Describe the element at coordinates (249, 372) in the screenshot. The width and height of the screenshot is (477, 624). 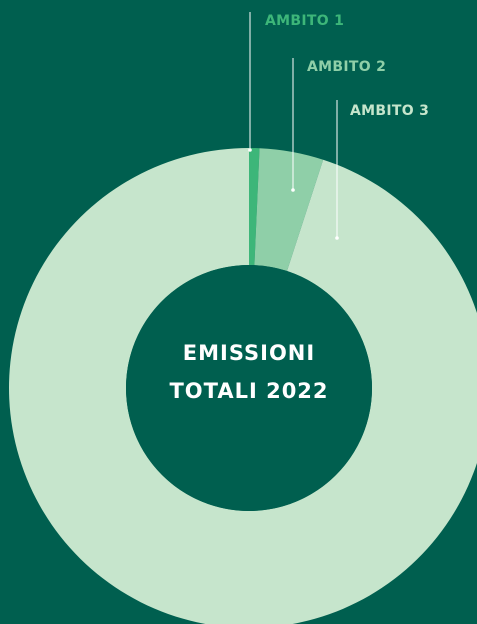
I see `center-title: EMISSIONI TOTALI 2022` at that location.